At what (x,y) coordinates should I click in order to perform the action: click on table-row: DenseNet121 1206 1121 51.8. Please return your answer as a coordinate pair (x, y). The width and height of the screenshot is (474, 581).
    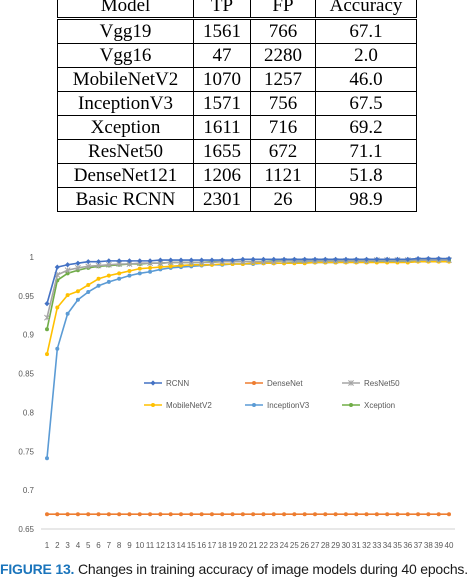
    Looking at the image, I should click on (237, 175).